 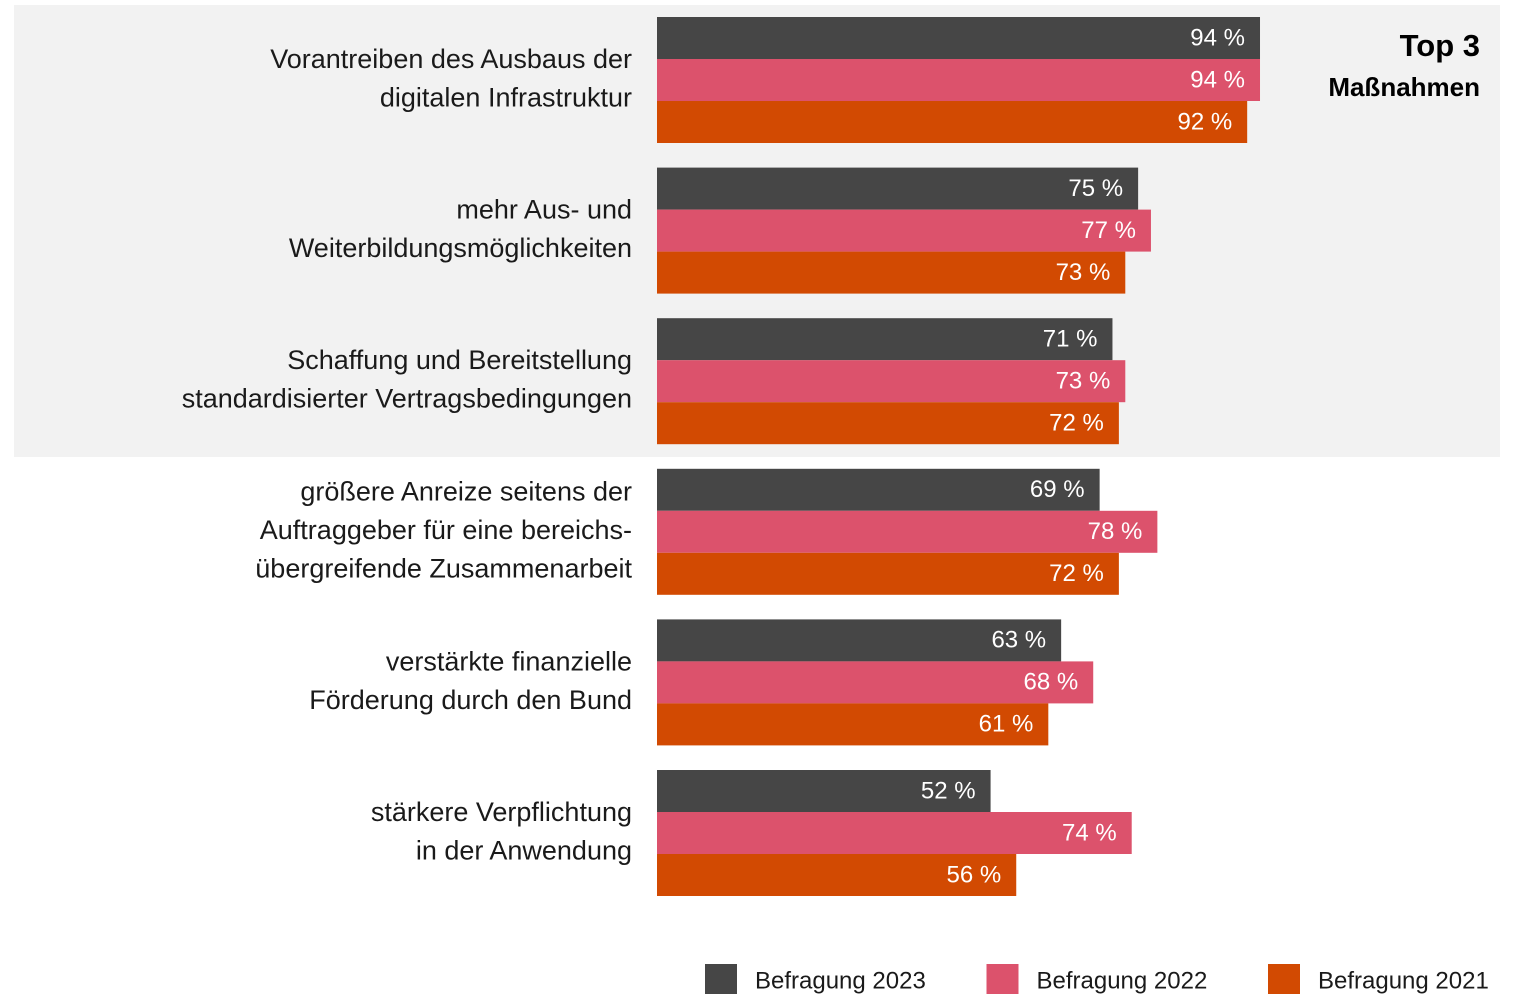 What do you see at coordinates (509, 661) in the screenshot?
I see `category-label: verstärkte finanzielle` at bounding box center [509, 661].